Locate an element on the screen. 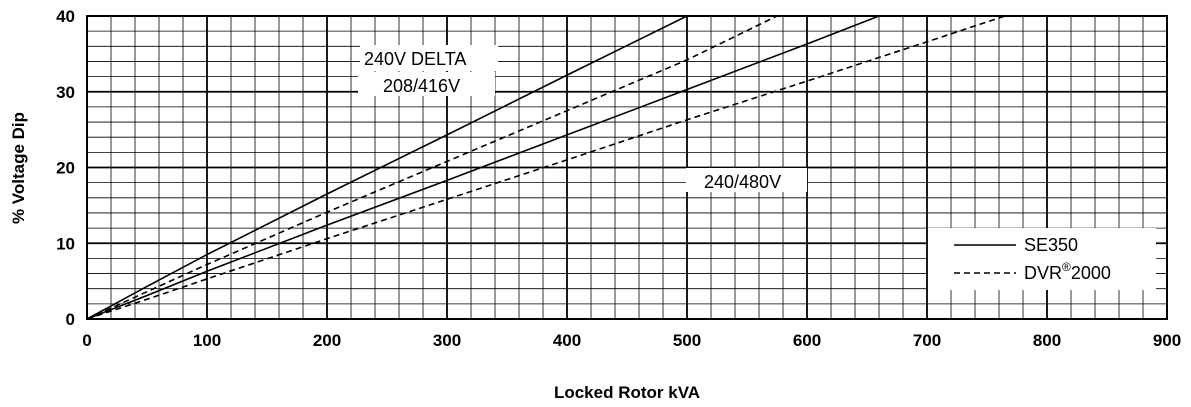  annotation-240-480v: 240/480V is located at coordinates (742, 182).